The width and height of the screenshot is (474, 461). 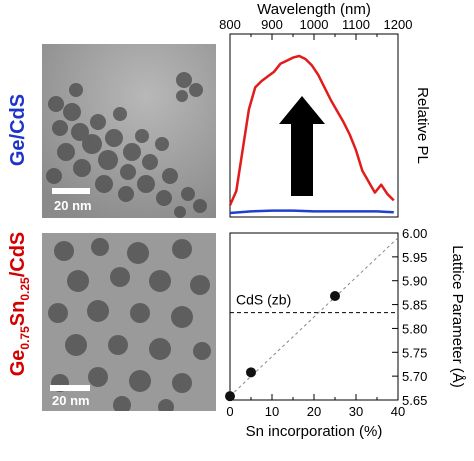 I want to click on lattice-x-tick-label: 10, so click(x=272, y=411).